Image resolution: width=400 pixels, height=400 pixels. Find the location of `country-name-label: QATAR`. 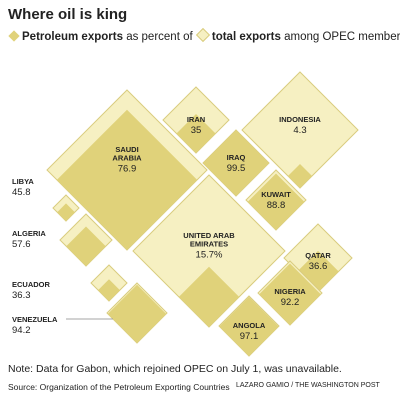

country-name-label: QATAR is located at coordinates (318, 255).